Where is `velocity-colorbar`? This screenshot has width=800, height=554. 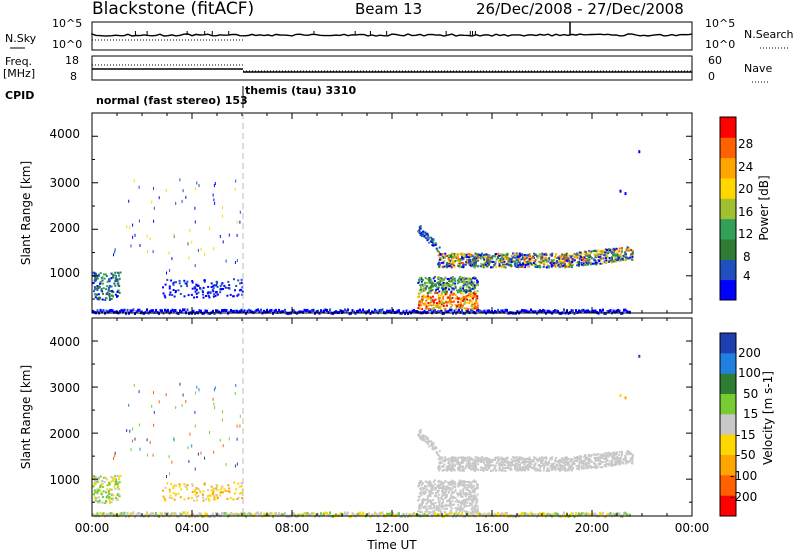 velocity-colorbar is located at coordinates (728, 424).